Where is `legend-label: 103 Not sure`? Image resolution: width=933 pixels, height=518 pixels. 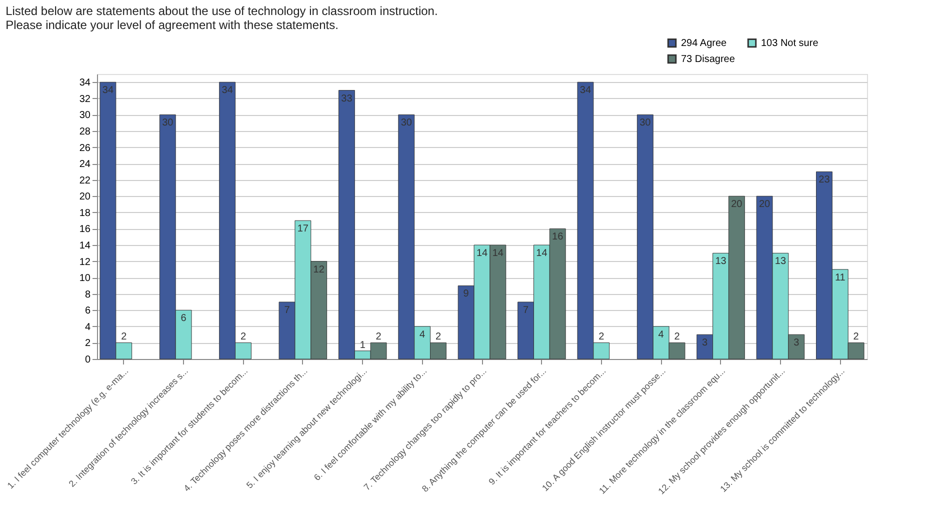
legend-label: 103 Not sure is located at coordinates (790, 44).